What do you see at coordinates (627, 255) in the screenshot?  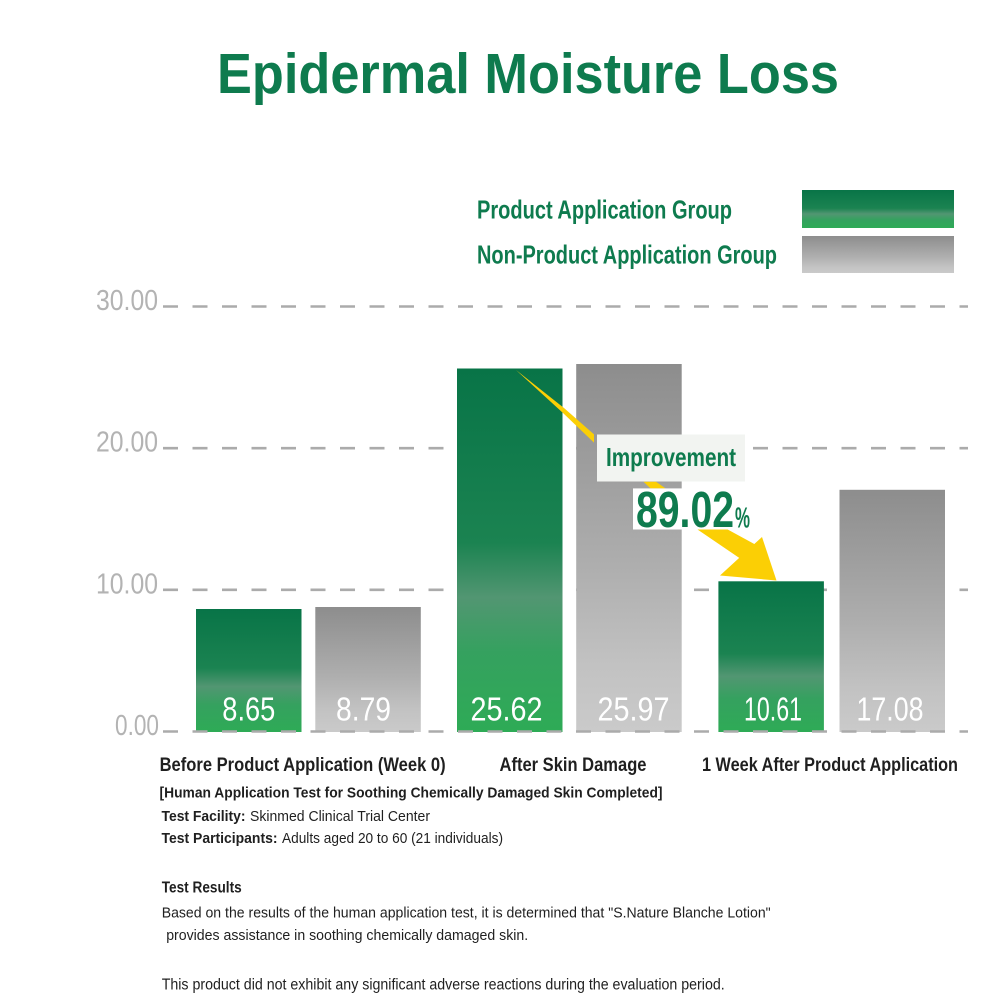 I see `svg-text: Non-Product Application Group` at bounding box center [627, 255].